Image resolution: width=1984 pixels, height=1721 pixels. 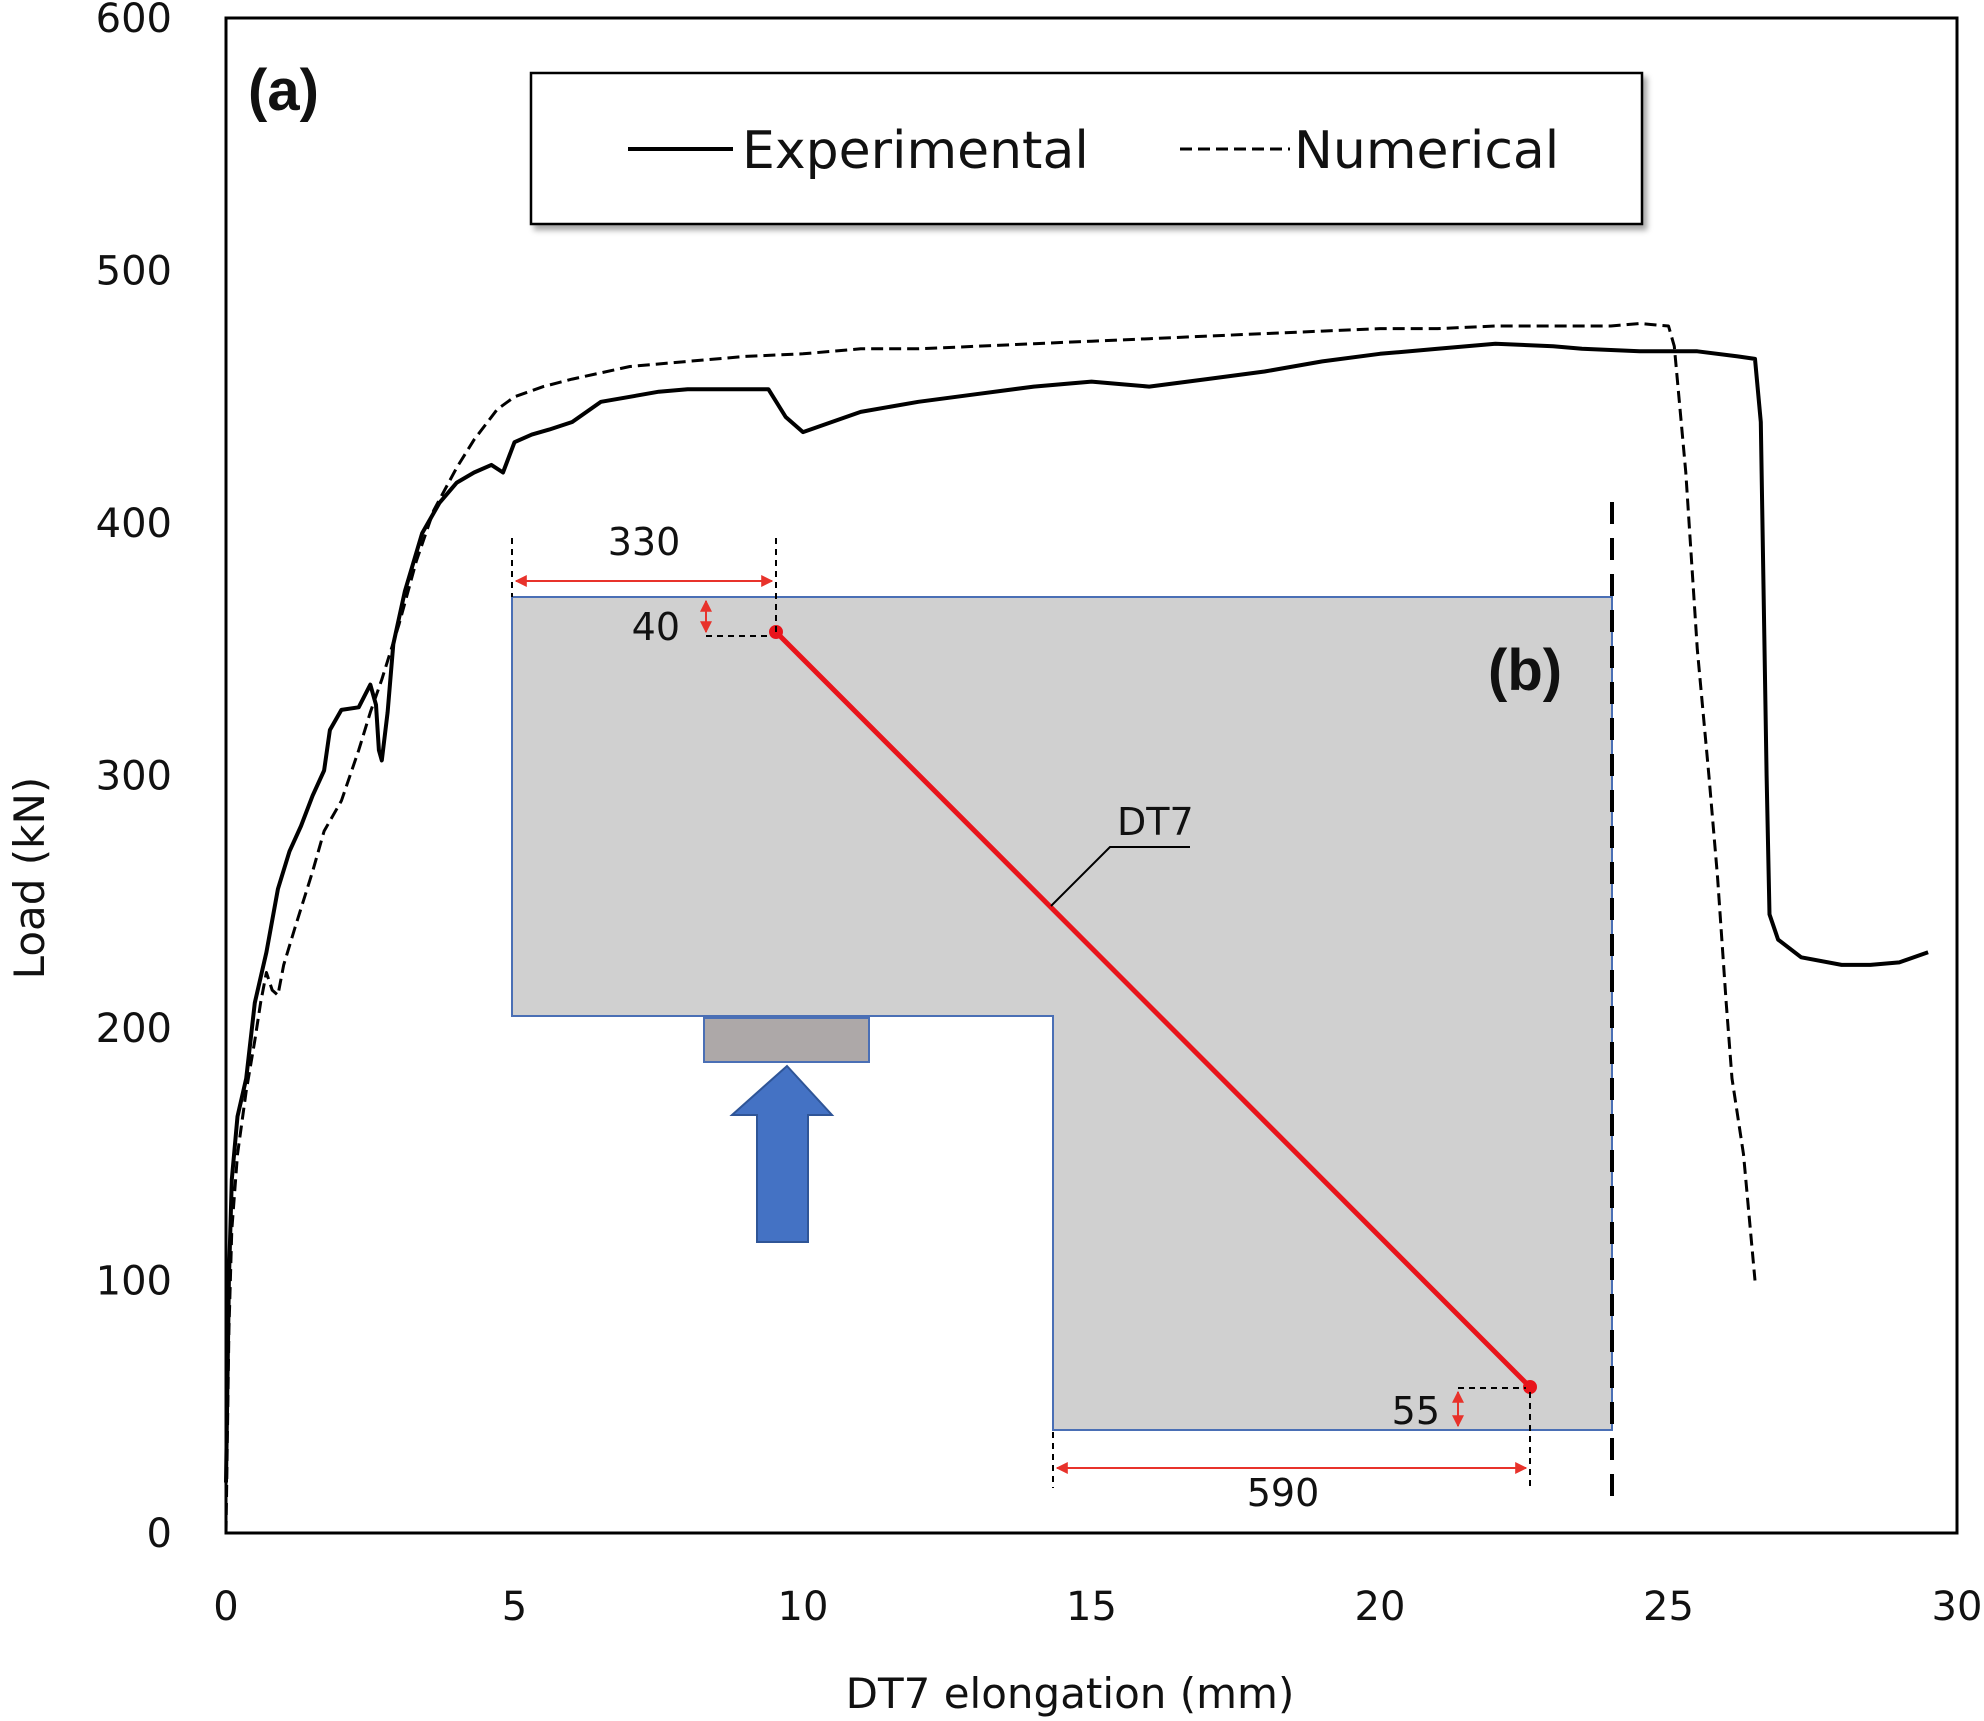 I want to click on dim-55-label: 55, so click(x=1416, y=1411).